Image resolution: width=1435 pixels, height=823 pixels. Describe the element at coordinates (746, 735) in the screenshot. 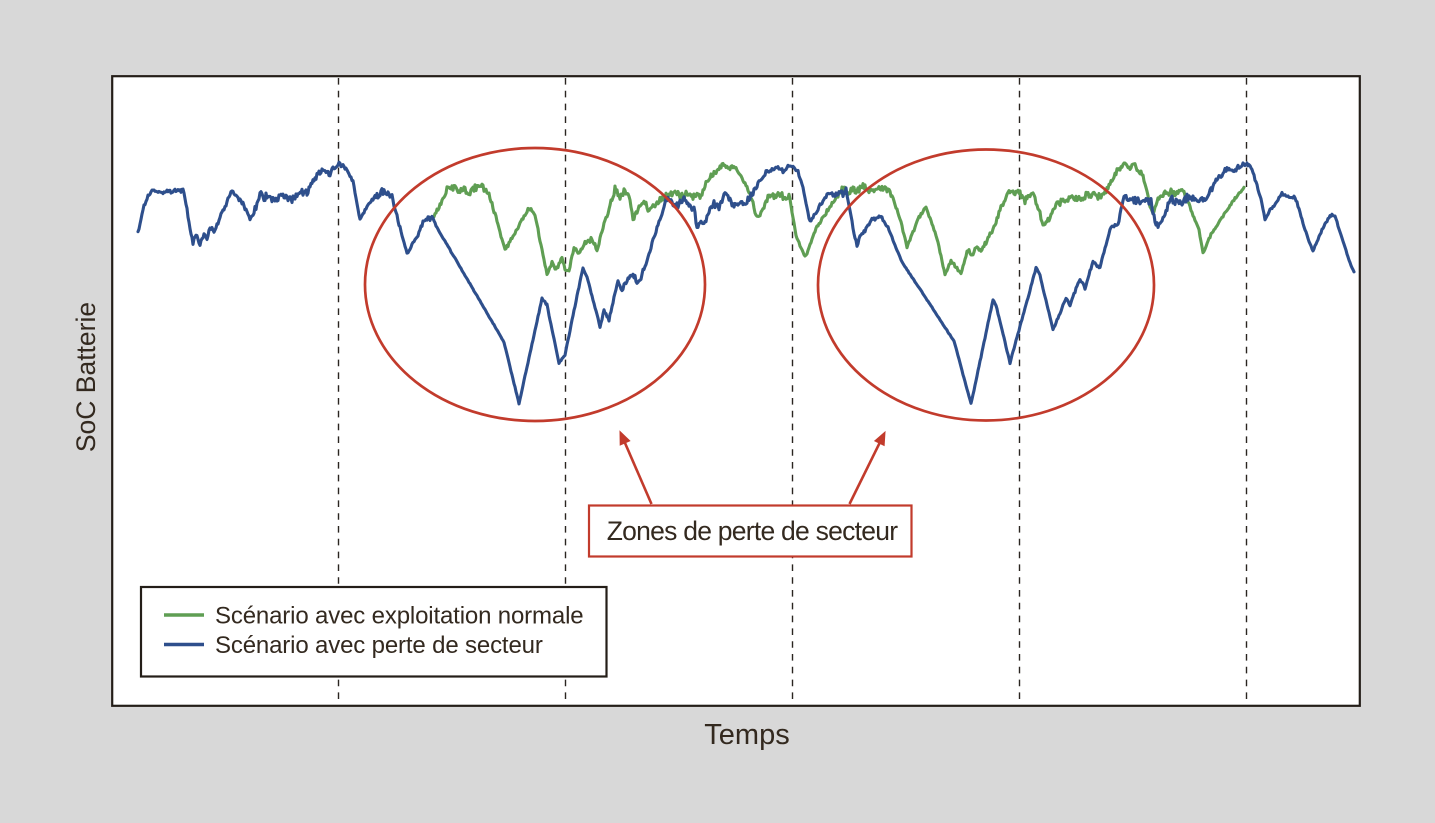

I see `svg-text: Temps` at that location.